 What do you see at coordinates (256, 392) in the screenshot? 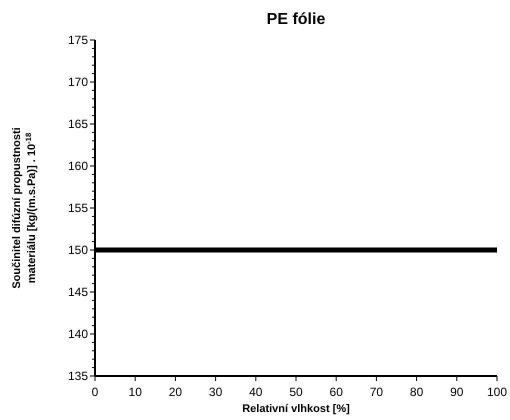
I see `x-tick-label: 40` at bounding box center [256, 392].